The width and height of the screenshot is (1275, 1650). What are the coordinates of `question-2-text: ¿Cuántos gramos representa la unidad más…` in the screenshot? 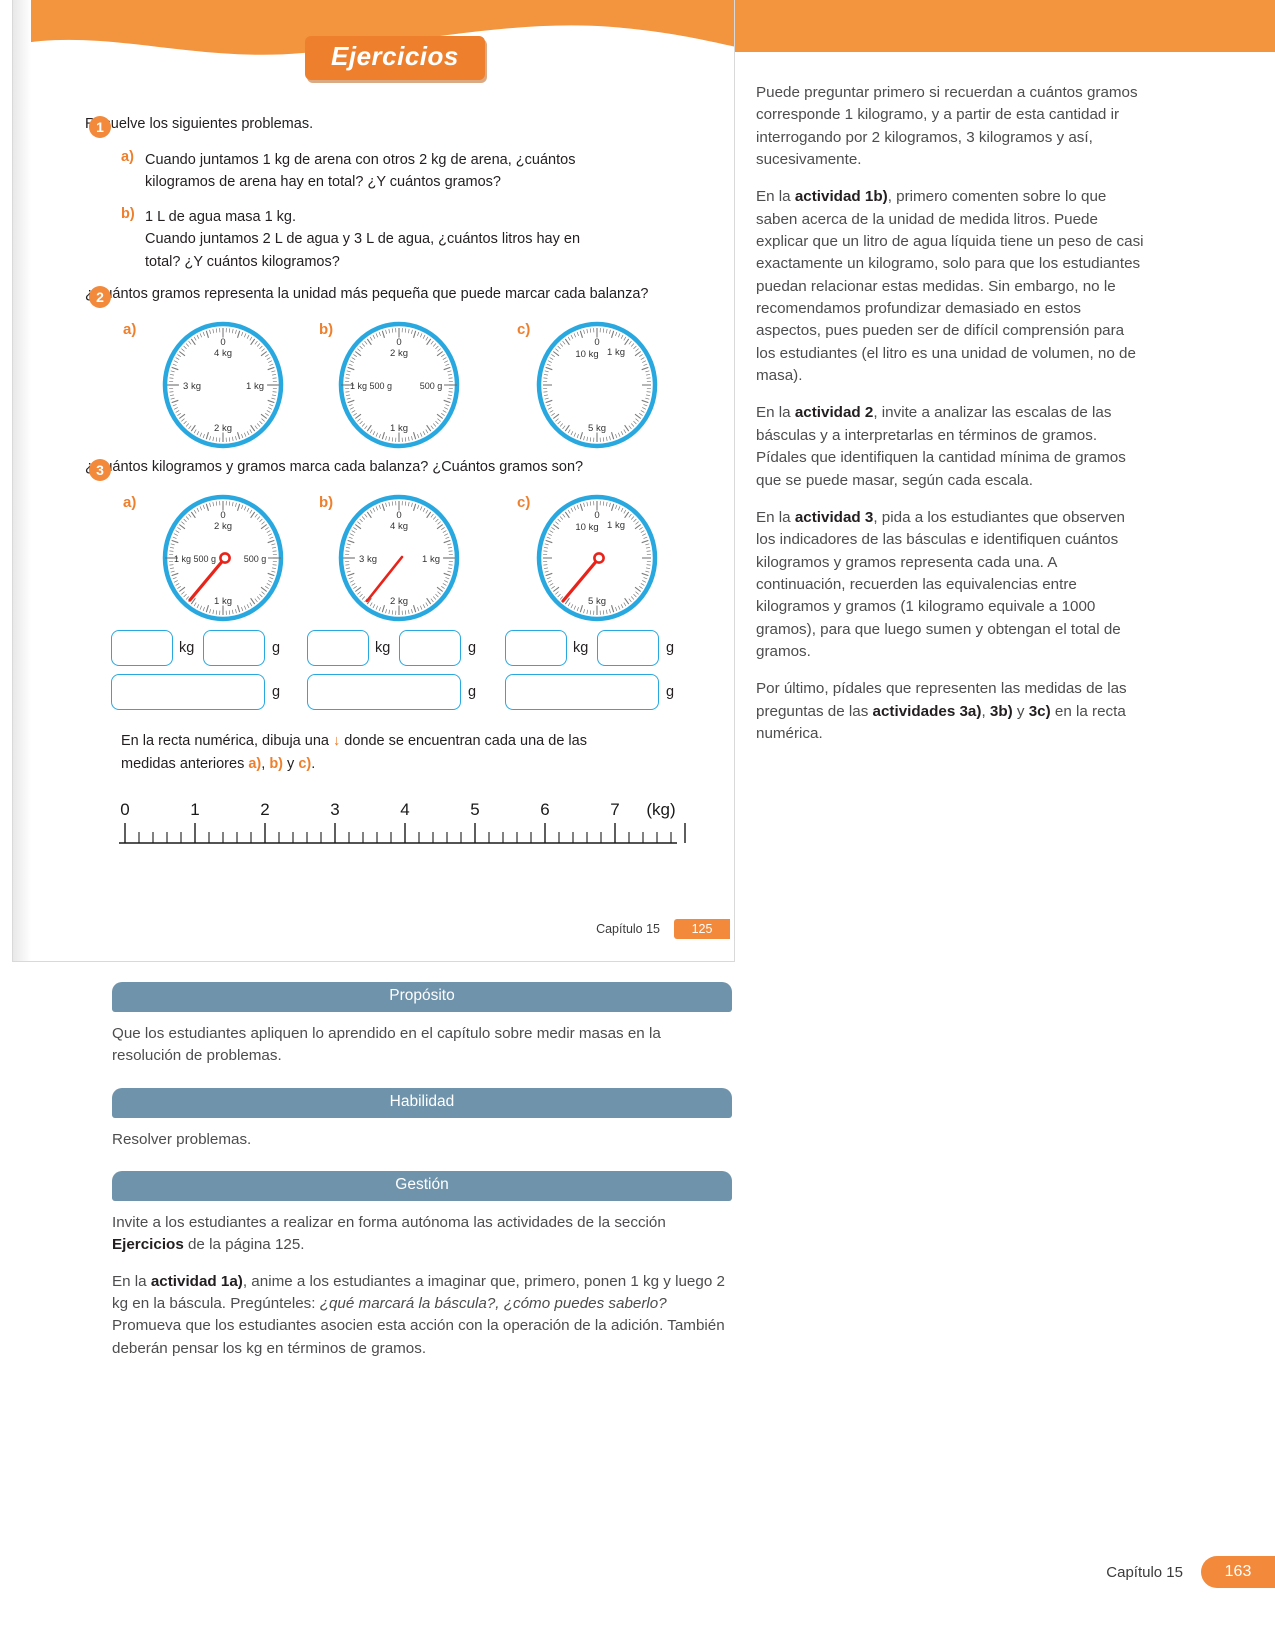 It's located at (367, 294).